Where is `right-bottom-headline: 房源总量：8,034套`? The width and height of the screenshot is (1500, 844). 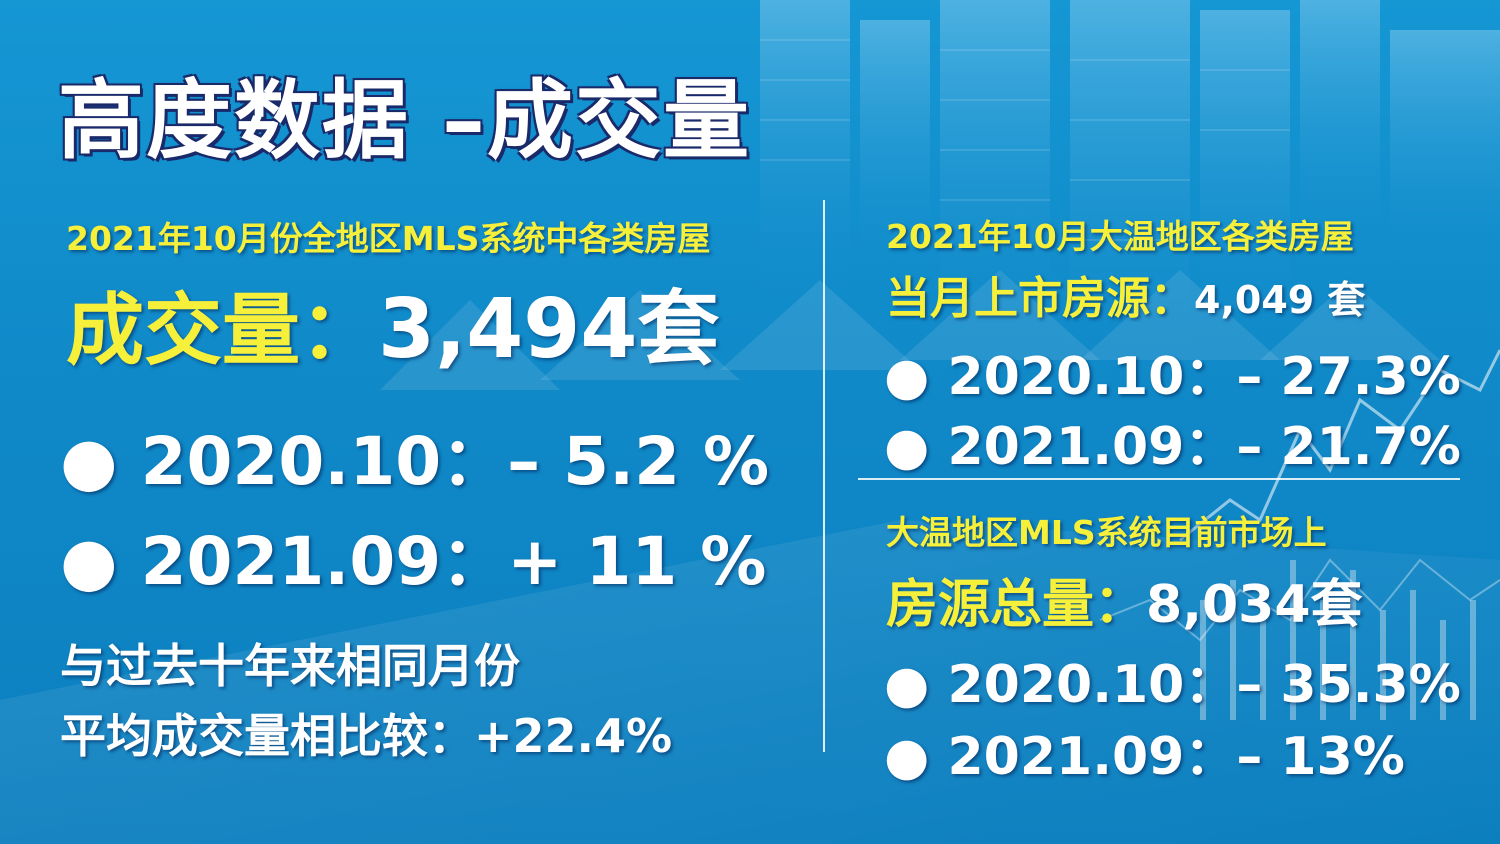
right-bottom-headline: 房源总量：8,034套 is located at coordinates (1124, 599).